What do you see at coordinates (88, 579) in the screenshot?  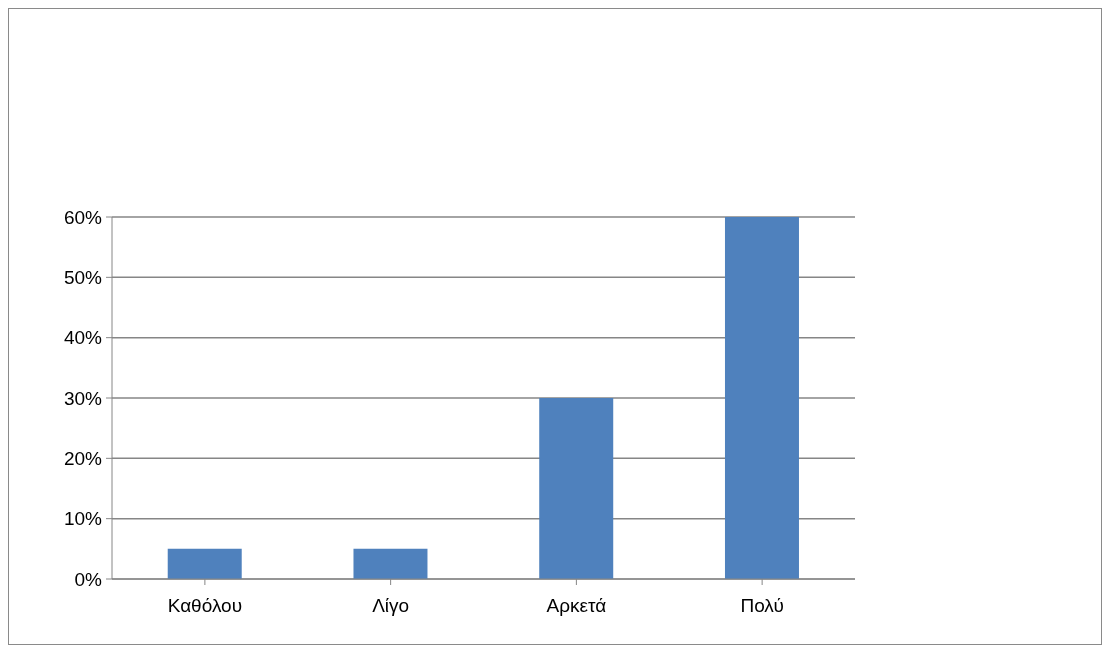 I see `y-tick-label: 0%` at bounding box center [88, 579].